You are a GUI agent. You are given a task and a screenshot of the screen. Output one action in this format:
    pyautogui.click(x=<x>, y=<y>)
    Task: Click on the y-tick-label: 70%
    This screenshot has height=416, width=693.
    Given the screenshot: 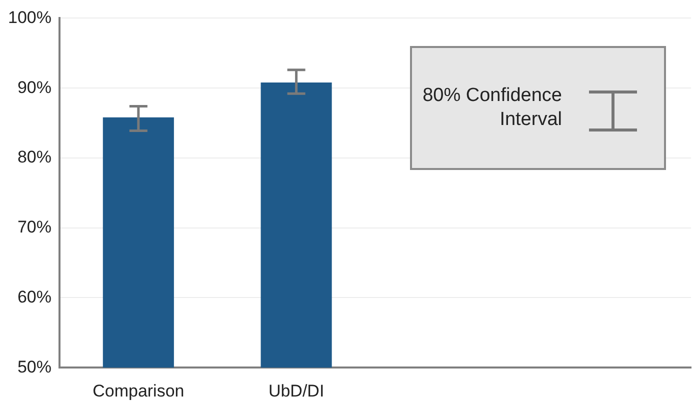 What is the action you would take?
    pyautogui.click(x=34, y=227)
    